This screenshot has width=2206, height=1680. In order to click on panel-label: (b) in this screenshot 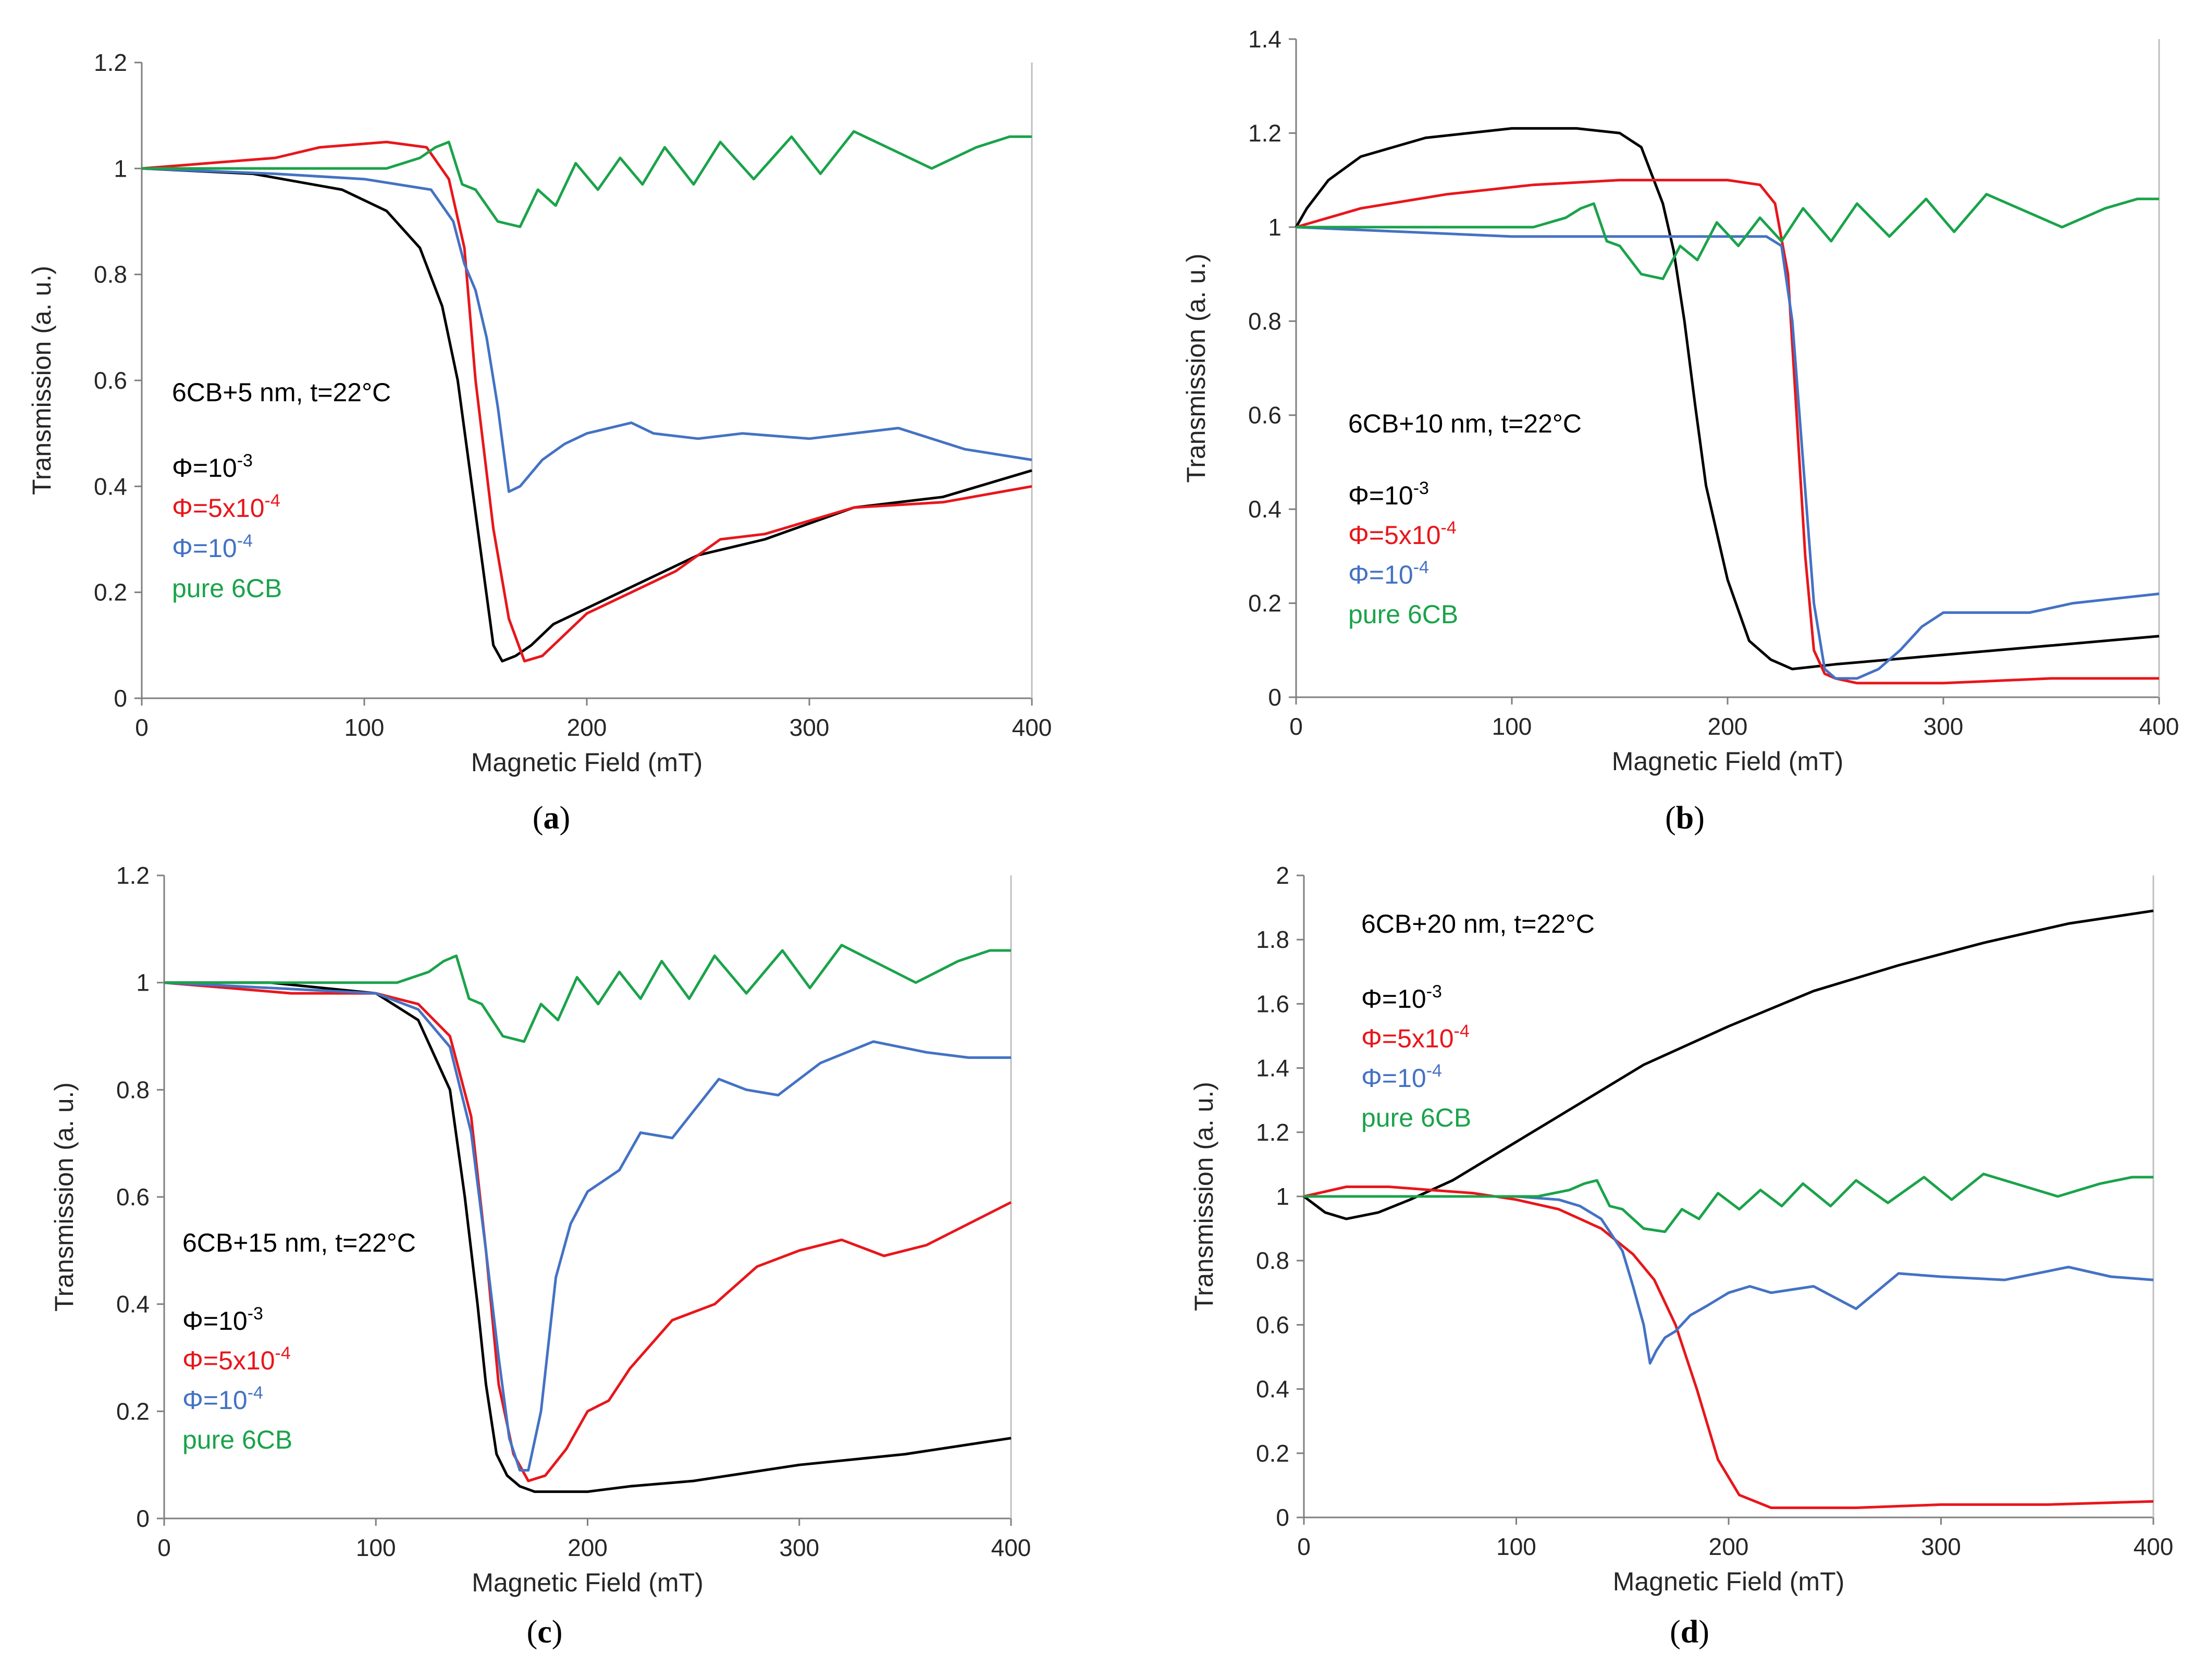, I will do `click(1685, 818)`.